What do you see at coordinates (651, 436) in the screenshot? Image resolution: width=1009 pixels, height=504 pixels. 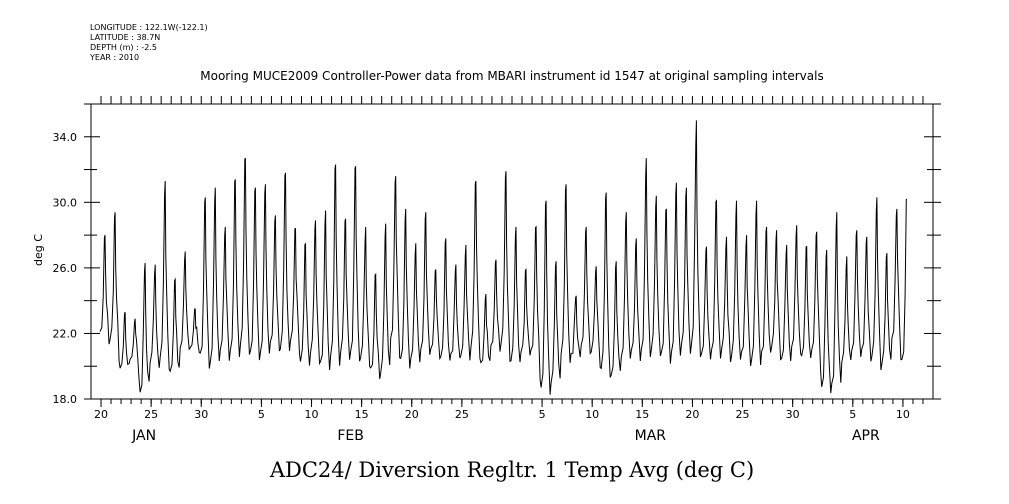 I see `month-label: MAR` at bounding box center [651, 436].